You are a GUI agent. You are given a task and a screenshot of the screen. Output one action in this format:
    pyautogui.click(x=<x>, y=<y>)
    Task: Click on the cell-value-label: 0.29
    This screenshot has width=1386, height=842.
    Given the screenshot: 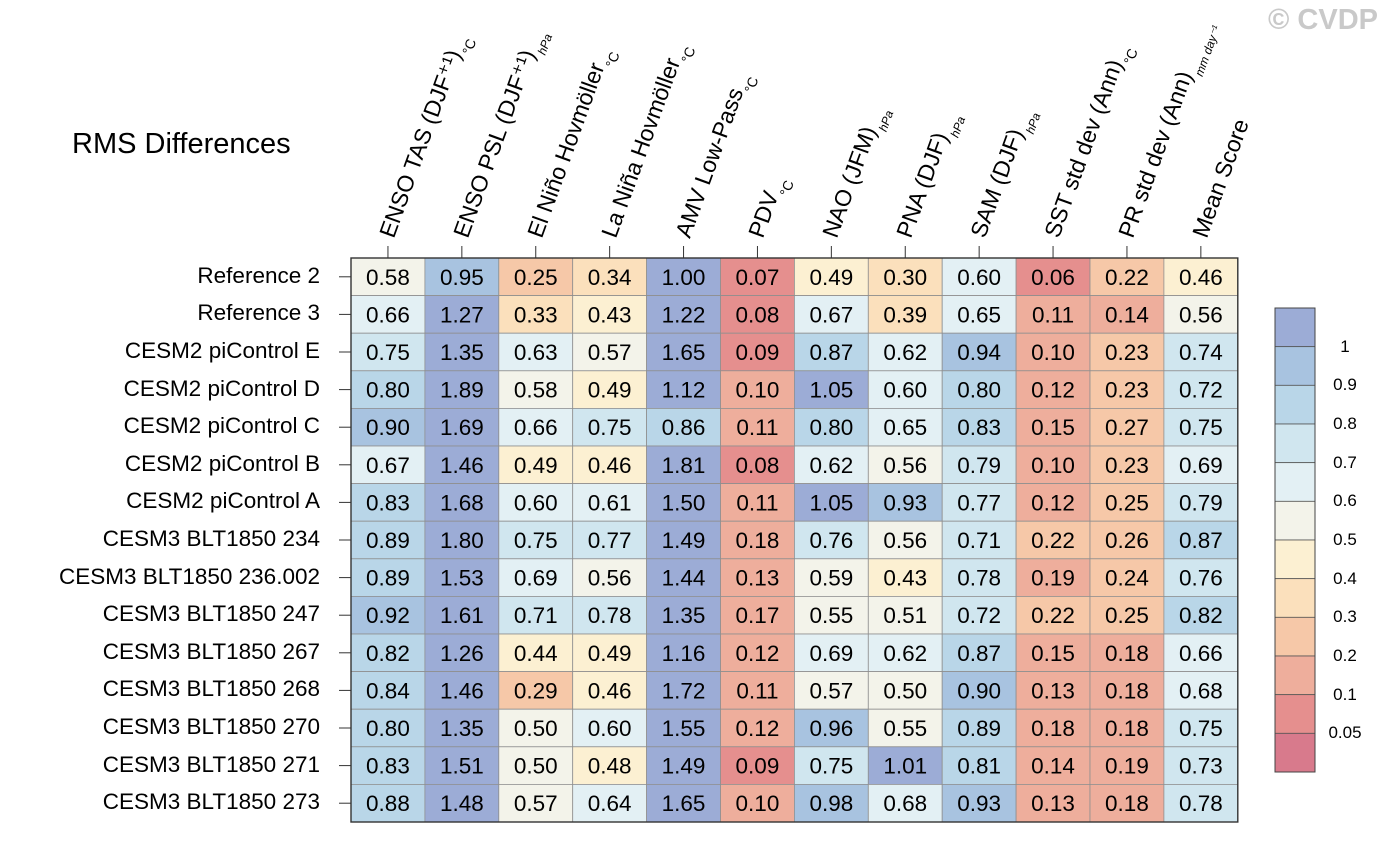 What is the action you would take?
    pyautogui.click(x=536, y=690)
    